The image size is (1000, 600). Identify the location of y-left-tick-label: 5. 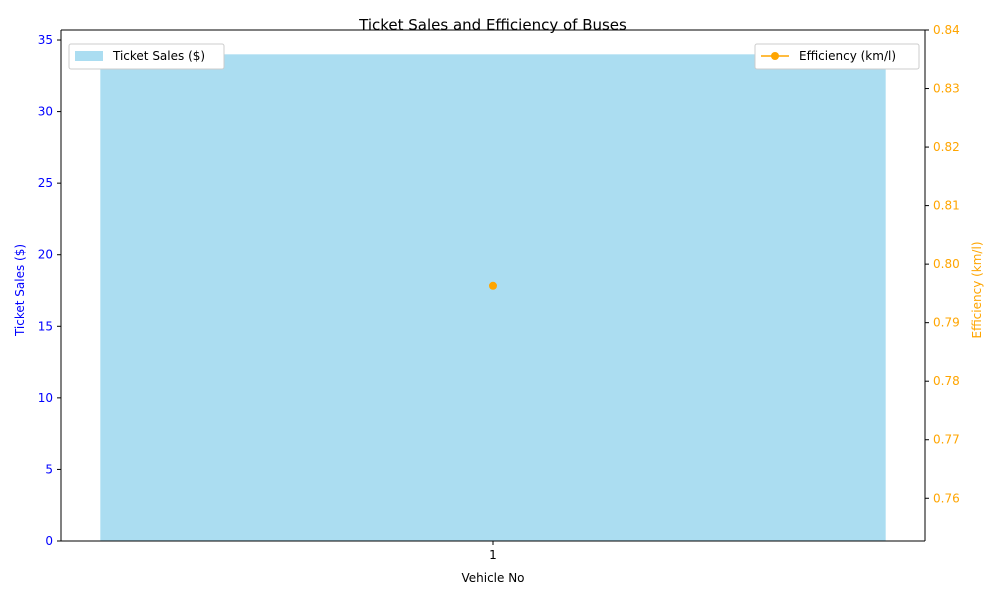
(49, 469).